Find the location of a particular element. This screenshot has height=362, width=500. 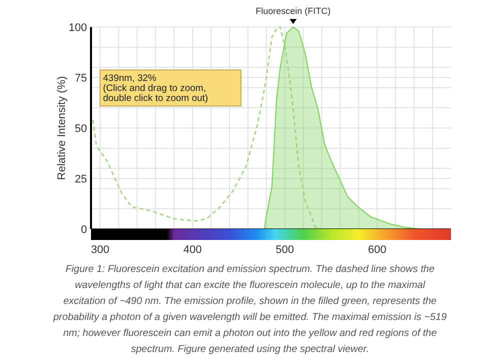

y-tick-label: 75 is located at coordinates (80, 78).